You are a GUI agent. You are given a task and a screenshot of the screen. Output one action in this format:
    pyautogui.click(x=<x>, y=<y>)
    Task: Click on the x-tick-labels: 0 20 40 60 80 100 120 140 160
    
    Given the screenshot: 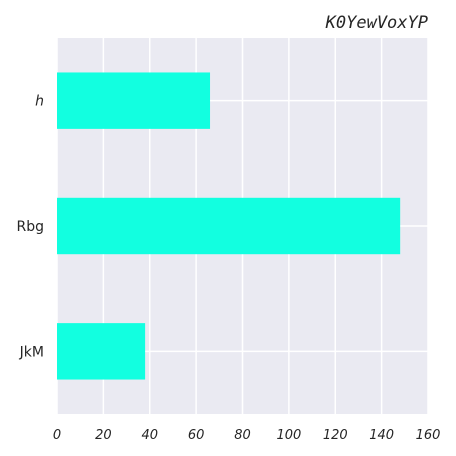 What is the action you would take?
    pyautogui.click(x=247, y=435)
    